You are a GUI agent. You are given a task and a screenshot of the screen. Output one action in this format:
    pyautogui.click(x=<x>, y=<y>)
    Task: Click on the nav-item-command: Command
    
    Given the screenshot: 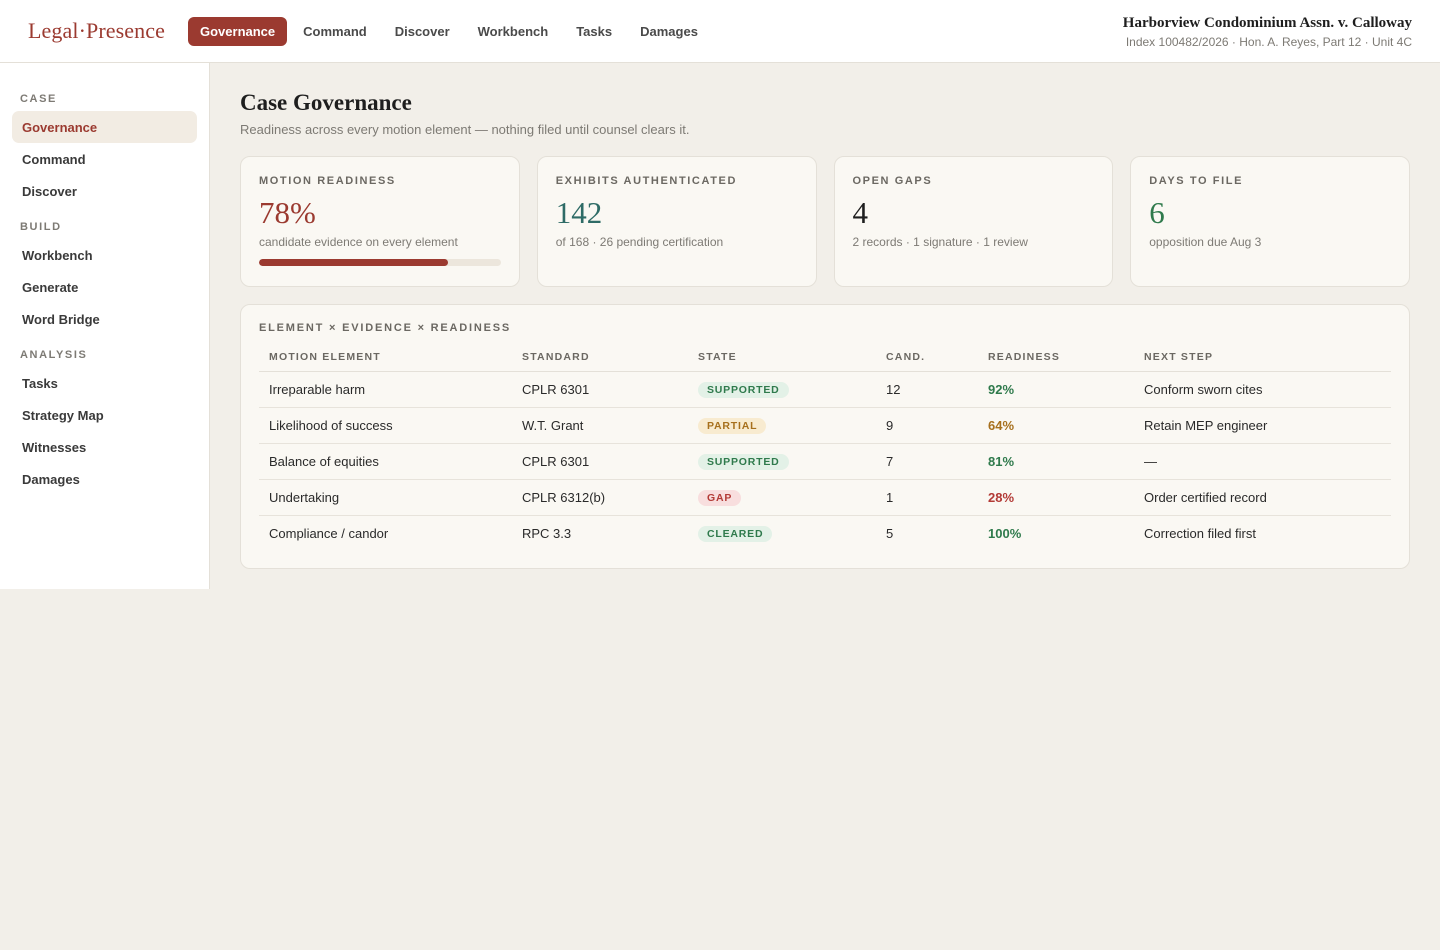 What is the action you would take?
    pyautogui.click(x=335, y=31)
    